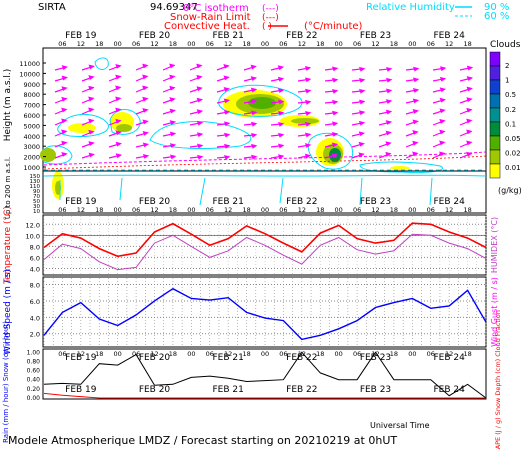 The image size is (528, 450). I want to click on temp-tick-label: 12.0, so click(33, 225).